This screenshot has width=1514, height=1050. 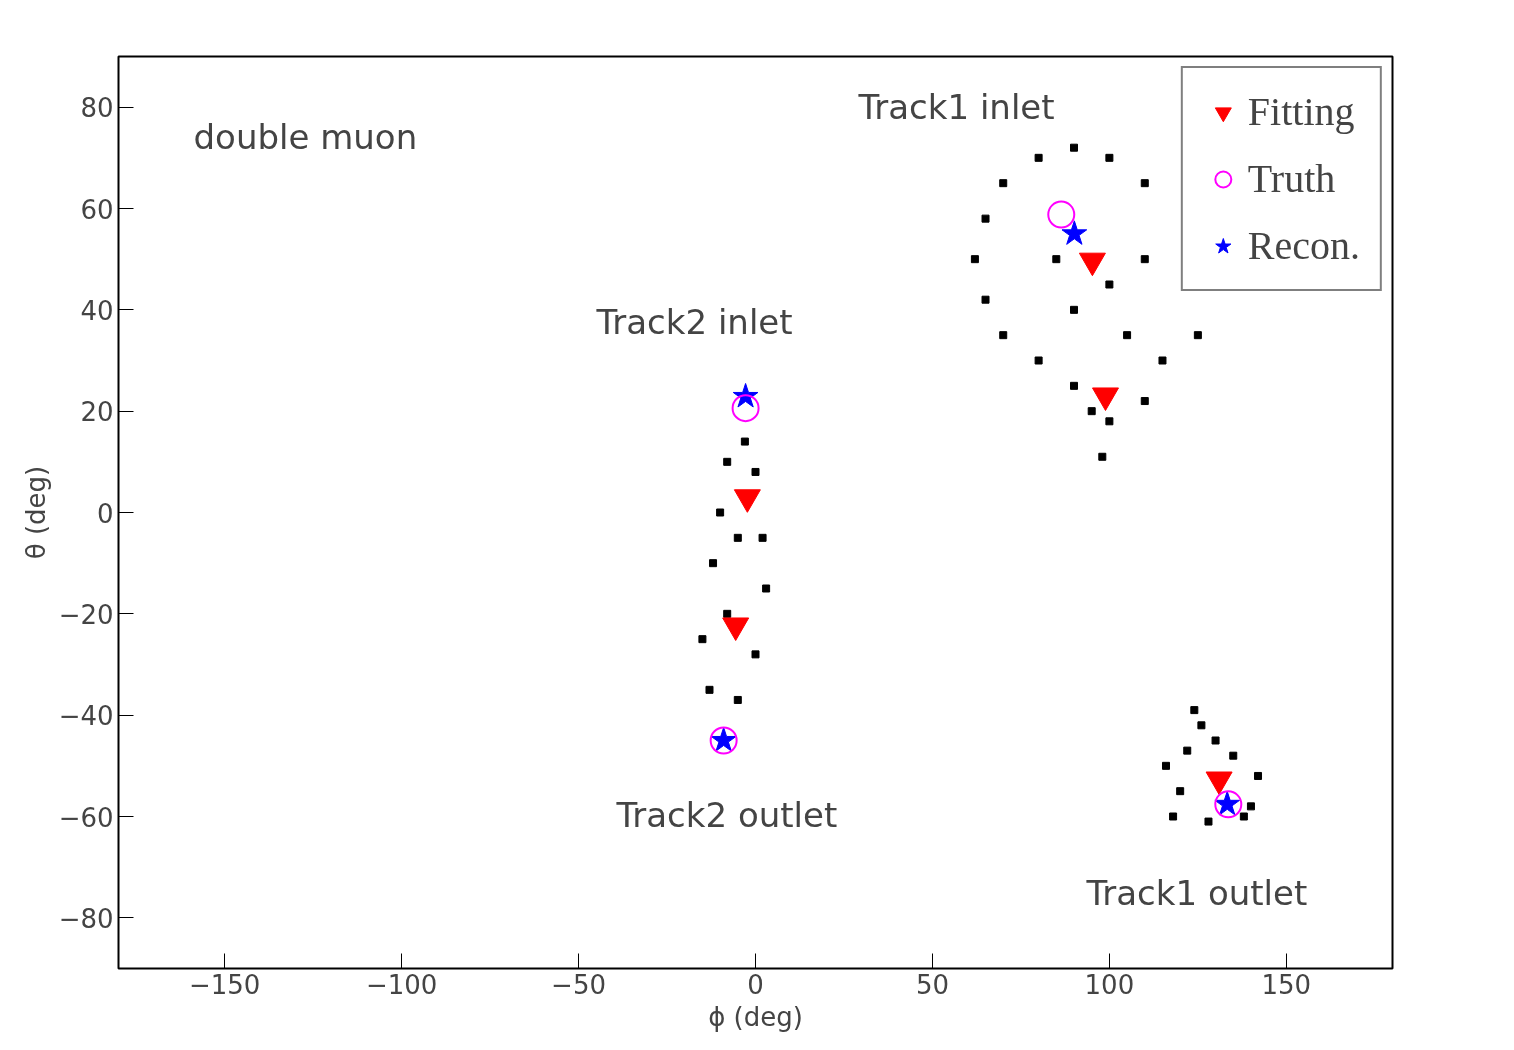 What do you see at coordinates (97, 412) in the screenshot?
I see `y-tick-label: 20` at bounding box center [97, 412].